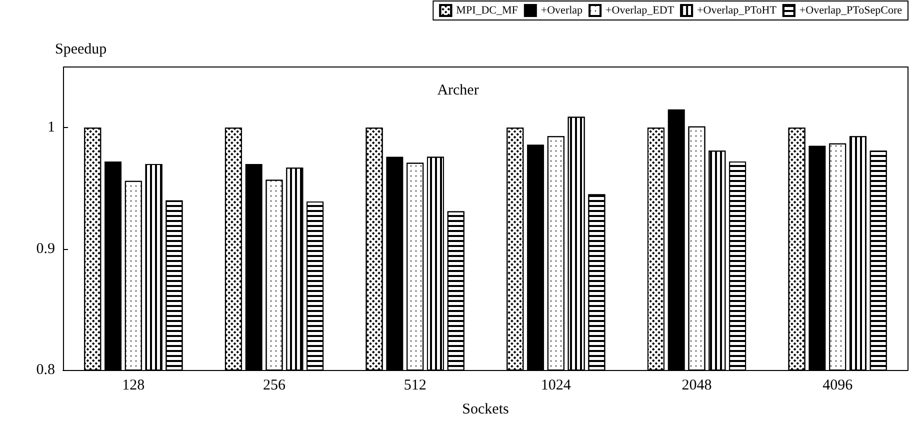  I want to click on y-tick-label: 1, so click(51, 128).